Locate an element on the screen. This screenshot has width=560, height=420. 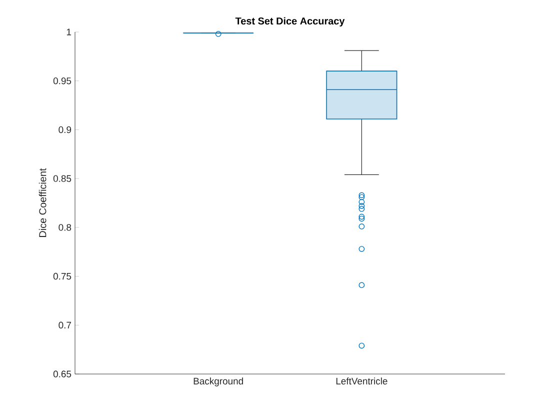
y-tick-label: 0.7 is located at coordinates (65, 325).